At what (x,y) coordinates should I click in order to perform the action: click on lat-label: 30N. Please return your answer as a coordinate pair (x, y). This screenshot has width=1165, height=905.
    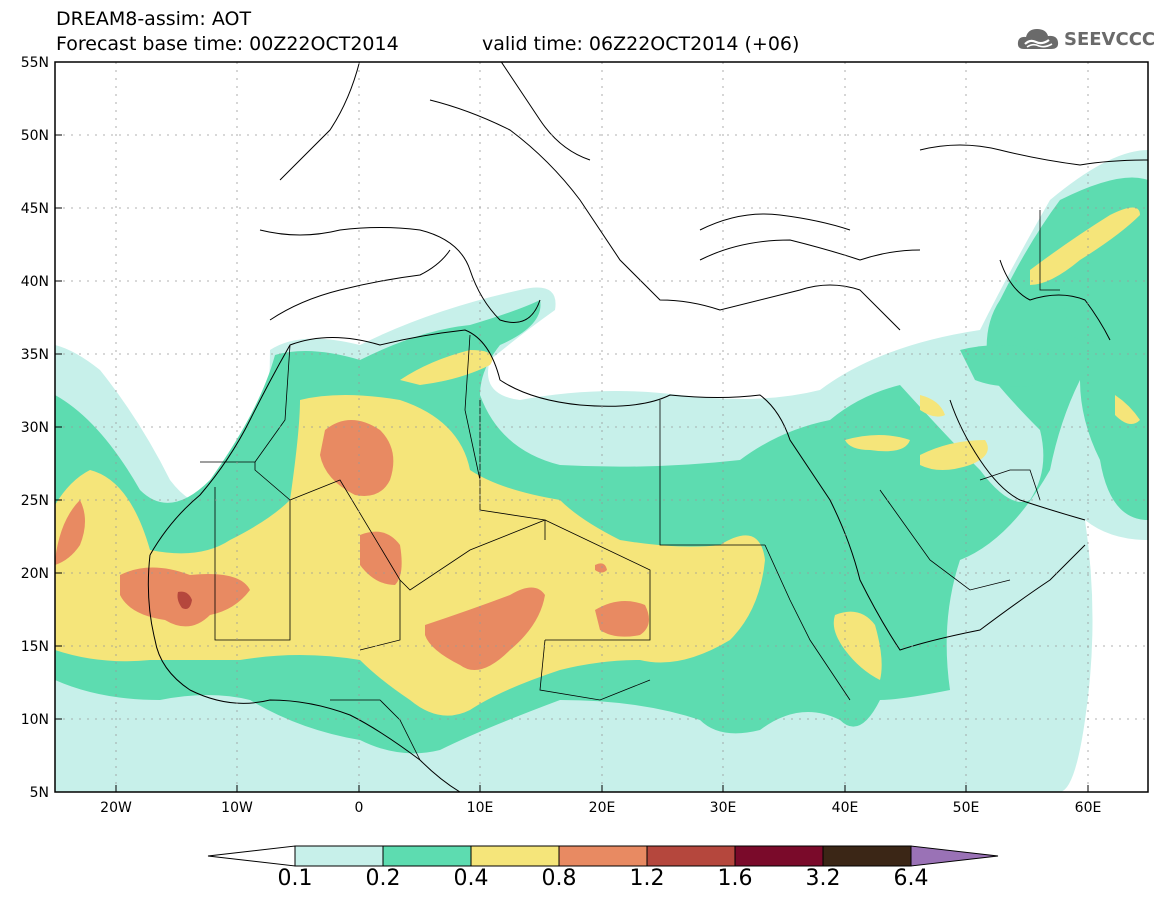
    Looking at the image, I should click on (35, 428).